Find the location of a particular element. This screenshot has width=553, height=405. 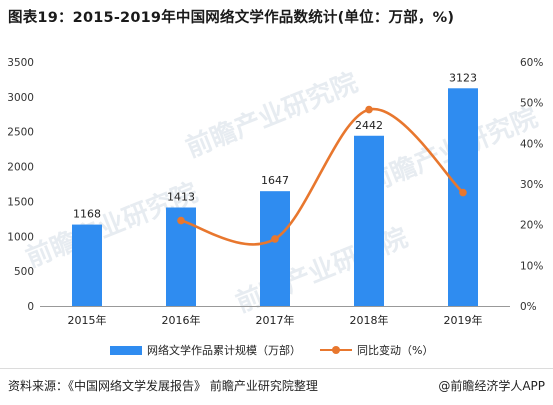

legend-item-line: 同比变动（%） is located at coordinates (376, 350).